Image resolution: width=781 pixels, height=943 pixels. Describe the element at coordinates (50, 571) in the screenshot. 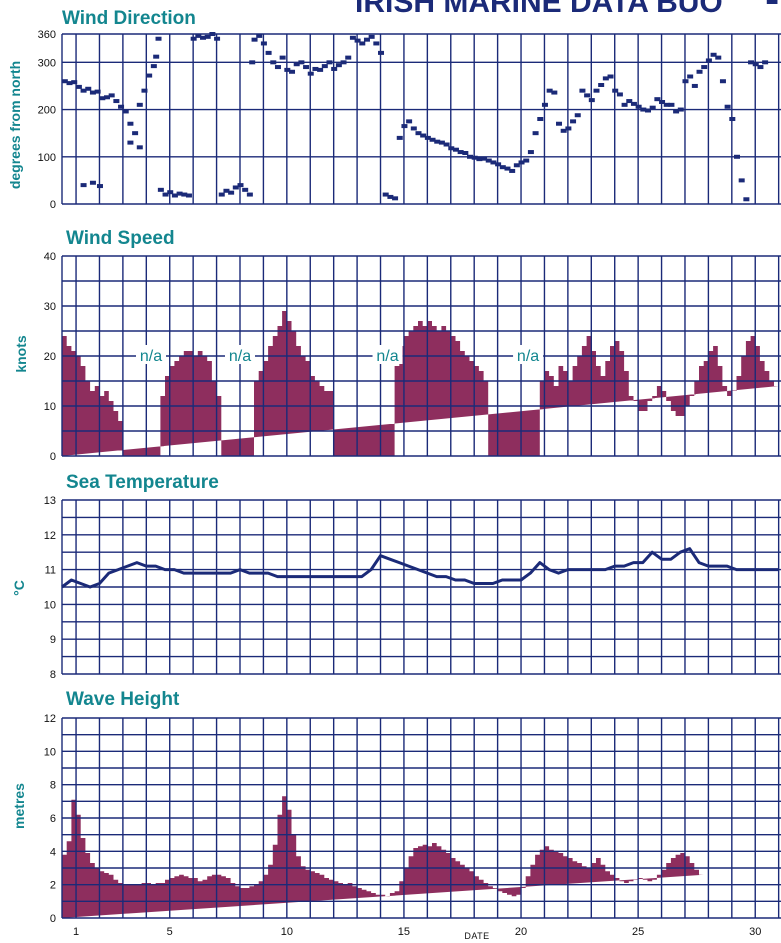

I see `y-tick-label: 11` at that location.